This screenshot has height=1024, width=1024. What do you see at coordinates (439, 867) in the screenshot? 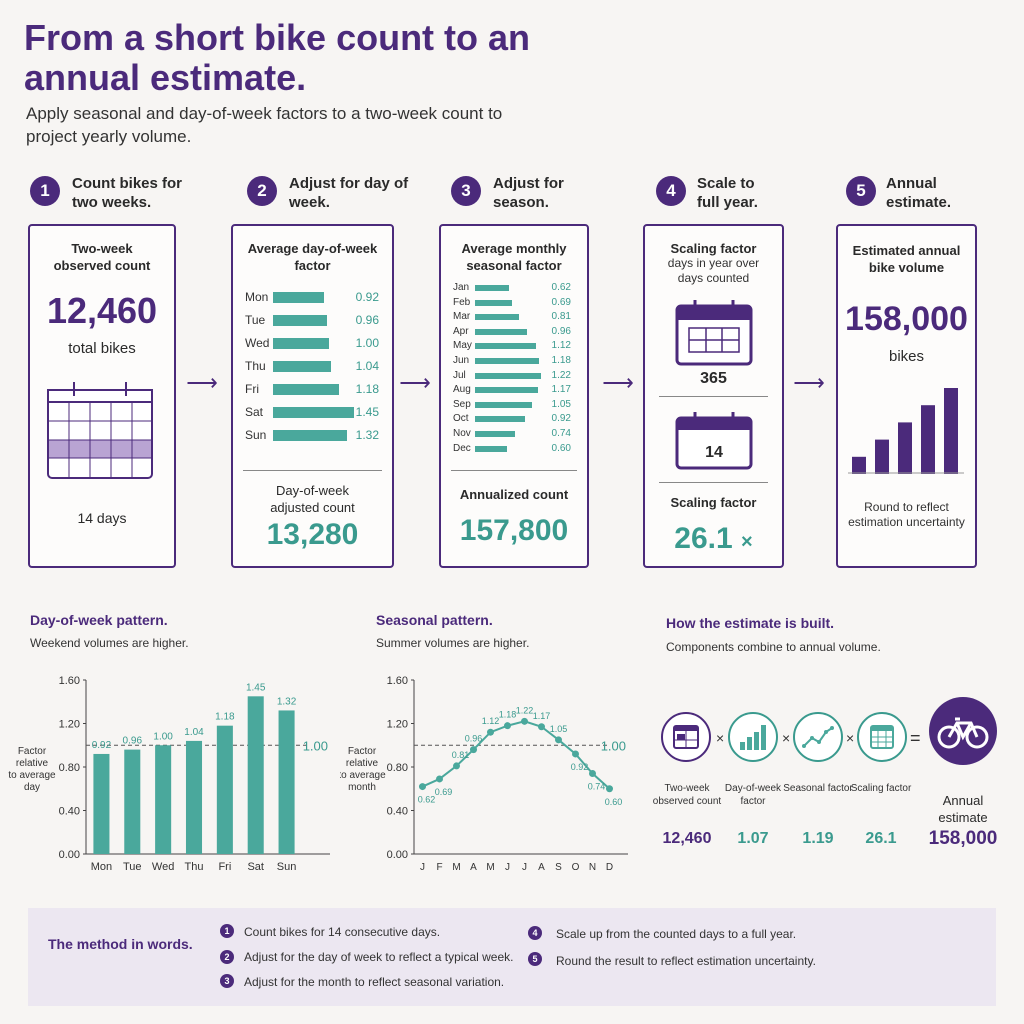
I see `x-tick-label: F` at bounding box center [439, 867].